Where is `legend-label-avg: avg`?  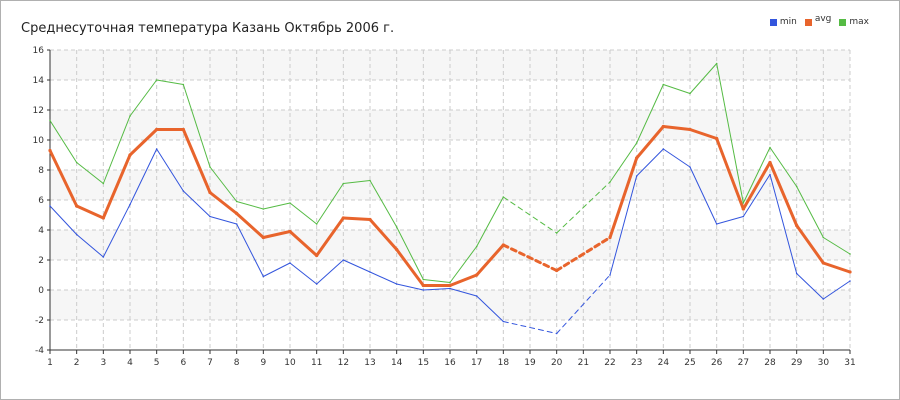 legend-label-avg: avg is located at coordinates (823, 19).